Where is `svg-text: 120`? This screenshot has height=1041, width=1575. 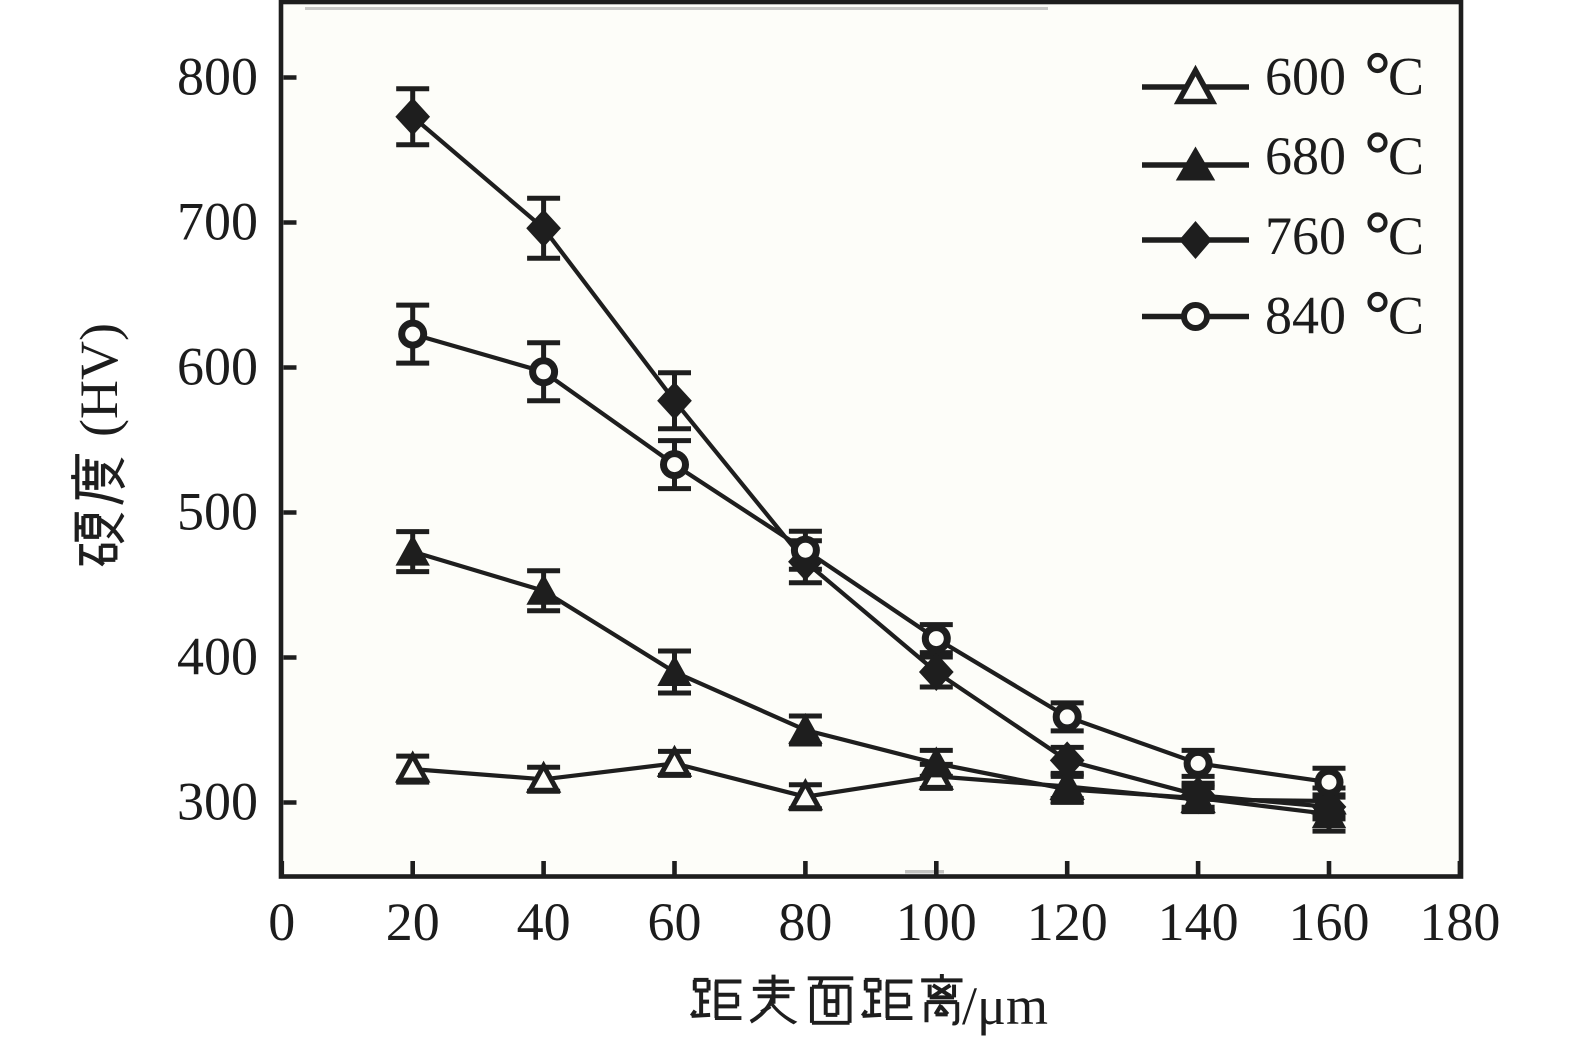
svg-text: 120 is located at coordinates (1067, 922).